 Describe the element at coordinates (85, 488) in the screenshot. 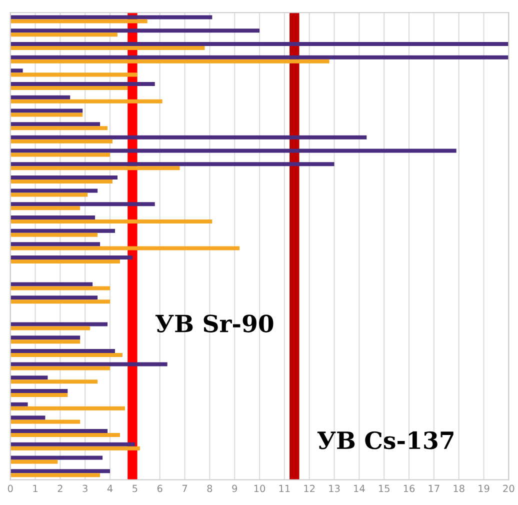

I see `x-tick-label: 3` at that location.